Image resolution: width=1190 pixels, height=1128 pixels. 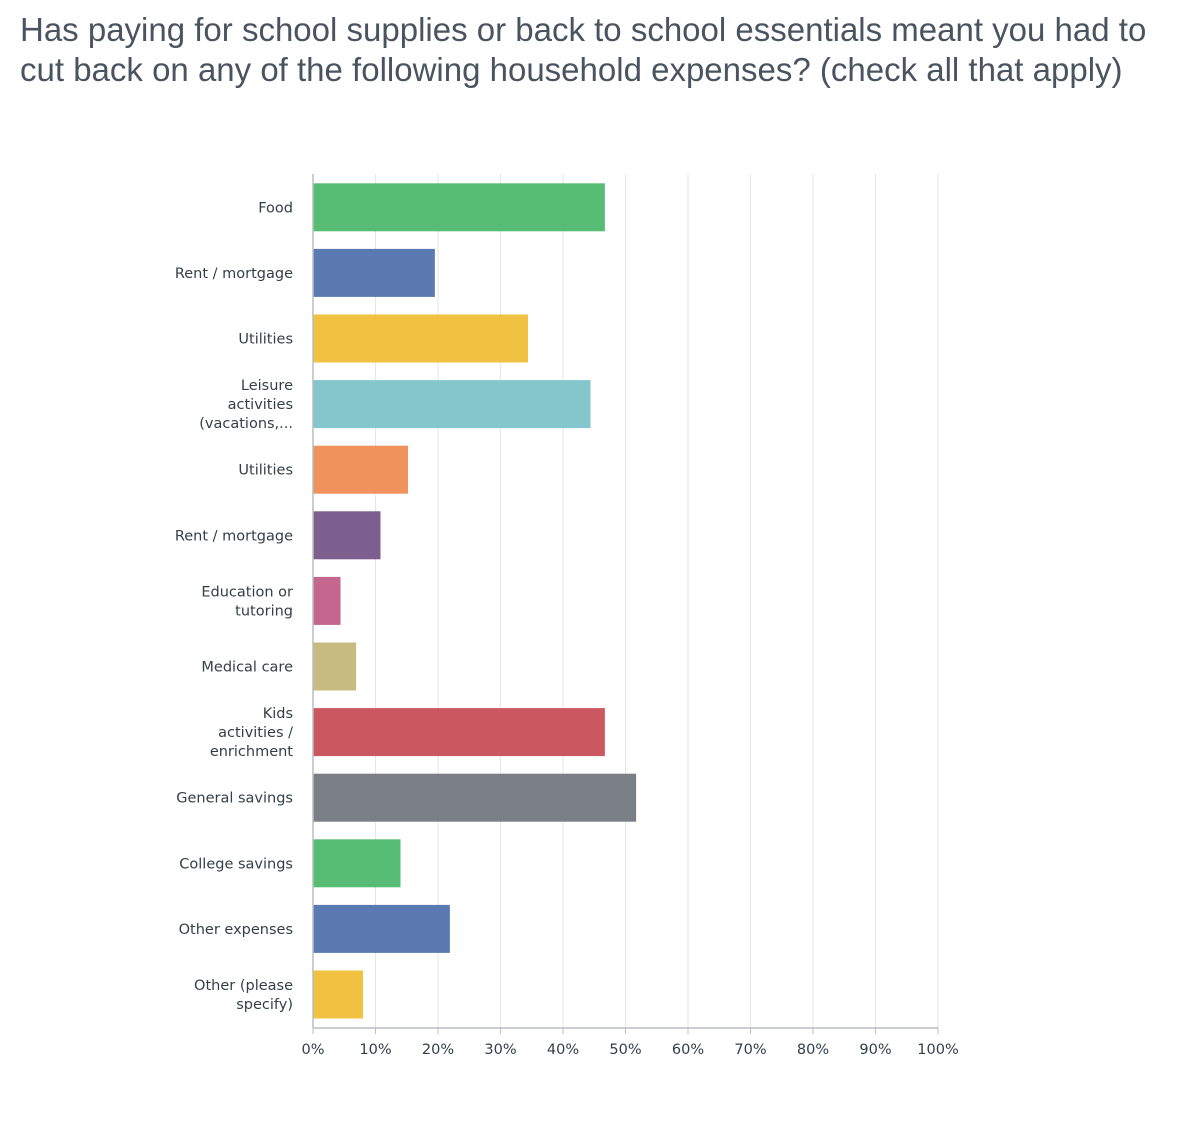 What do you see at coordinates (234, 799) in the screenshot?
I see `category-label: General savings` at bounding box center [234, 799].